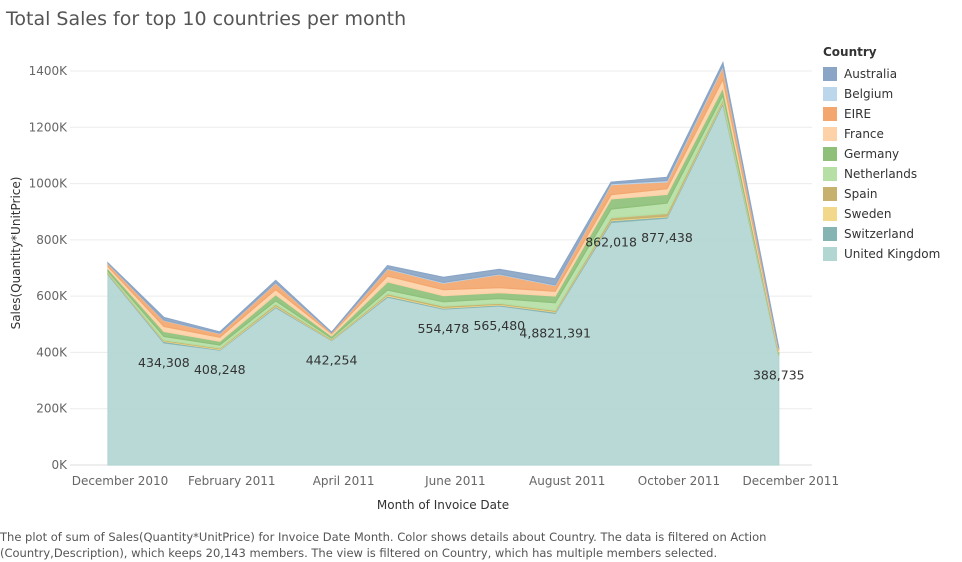  I want to click on data-label: 408,248, so click(220, 369).